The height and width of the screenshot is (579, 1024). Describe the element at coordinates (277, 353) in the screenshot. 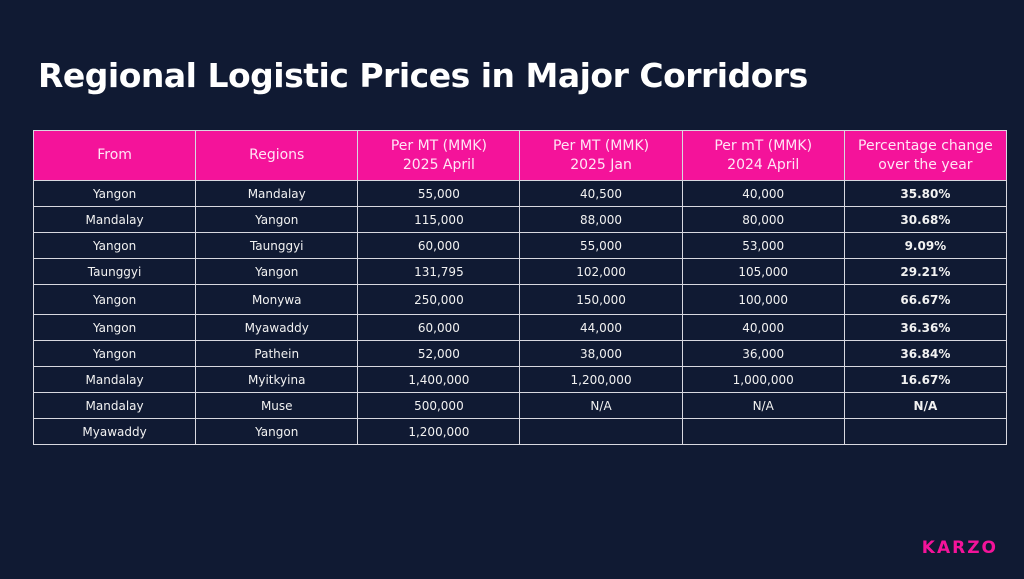

I see `table-cell: Pathein` at that location.